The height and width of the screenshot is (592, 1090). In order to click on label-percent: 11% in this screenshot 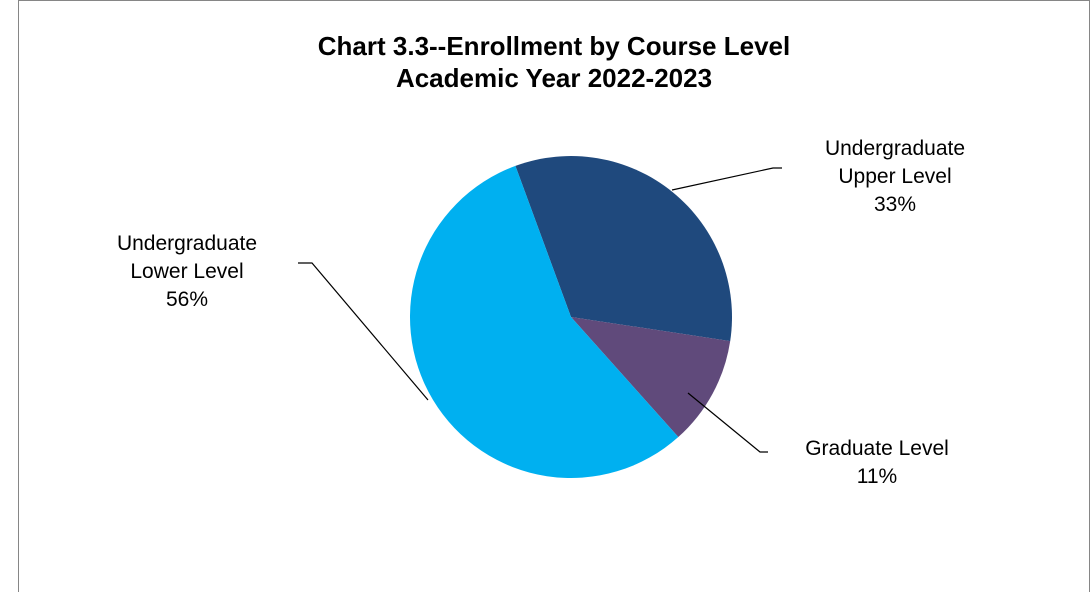, I will do `click(877, 476)`.